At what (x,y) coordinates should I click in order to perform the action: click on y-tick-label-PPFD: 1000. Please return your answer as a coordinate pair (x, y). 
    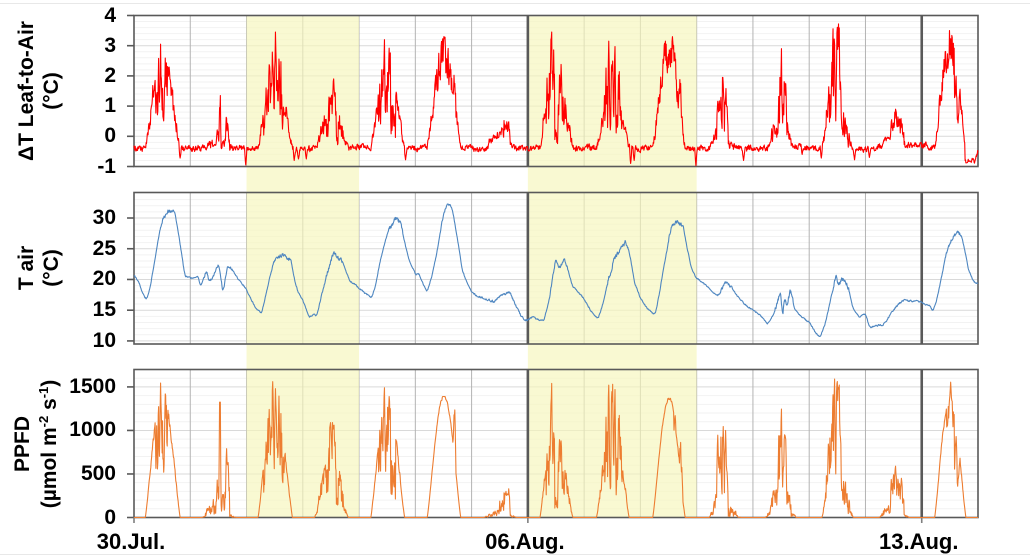
    Looking at the image, I should click on (92, 430).